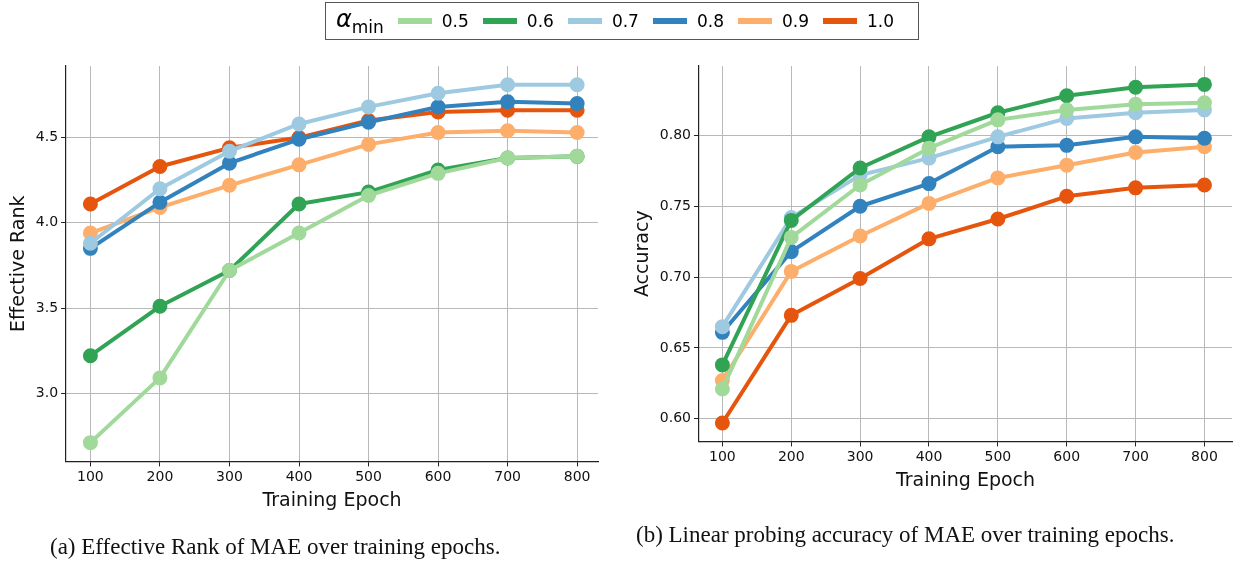 This screenshot has height=585, width=1244. I want to click on legend-label: 0.9, so click(795, 20).